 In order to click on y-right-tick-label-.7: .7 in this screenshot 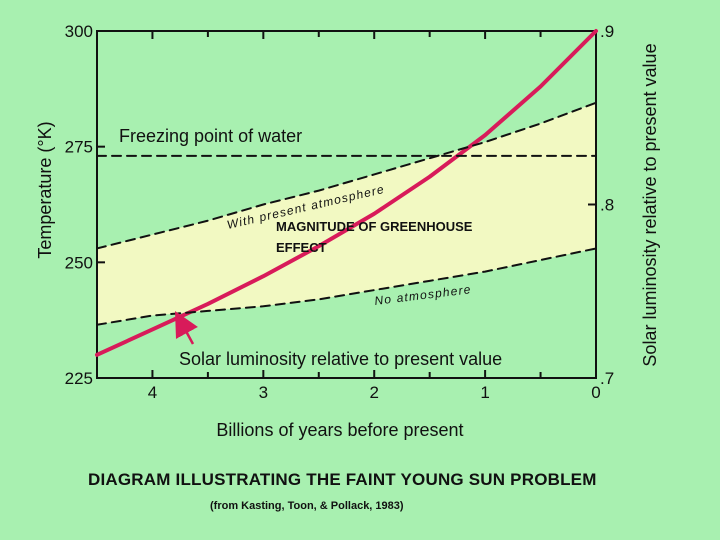, I will do `click(607, 378)`.